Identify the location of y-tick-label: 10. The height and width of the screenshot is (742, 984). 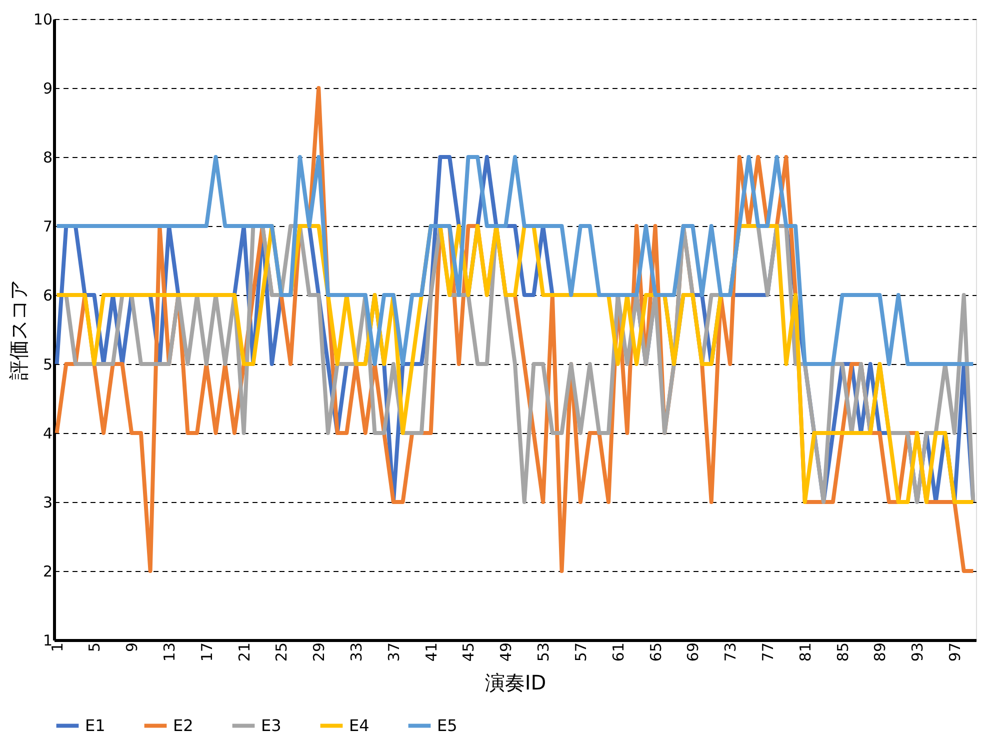
(42, 19).